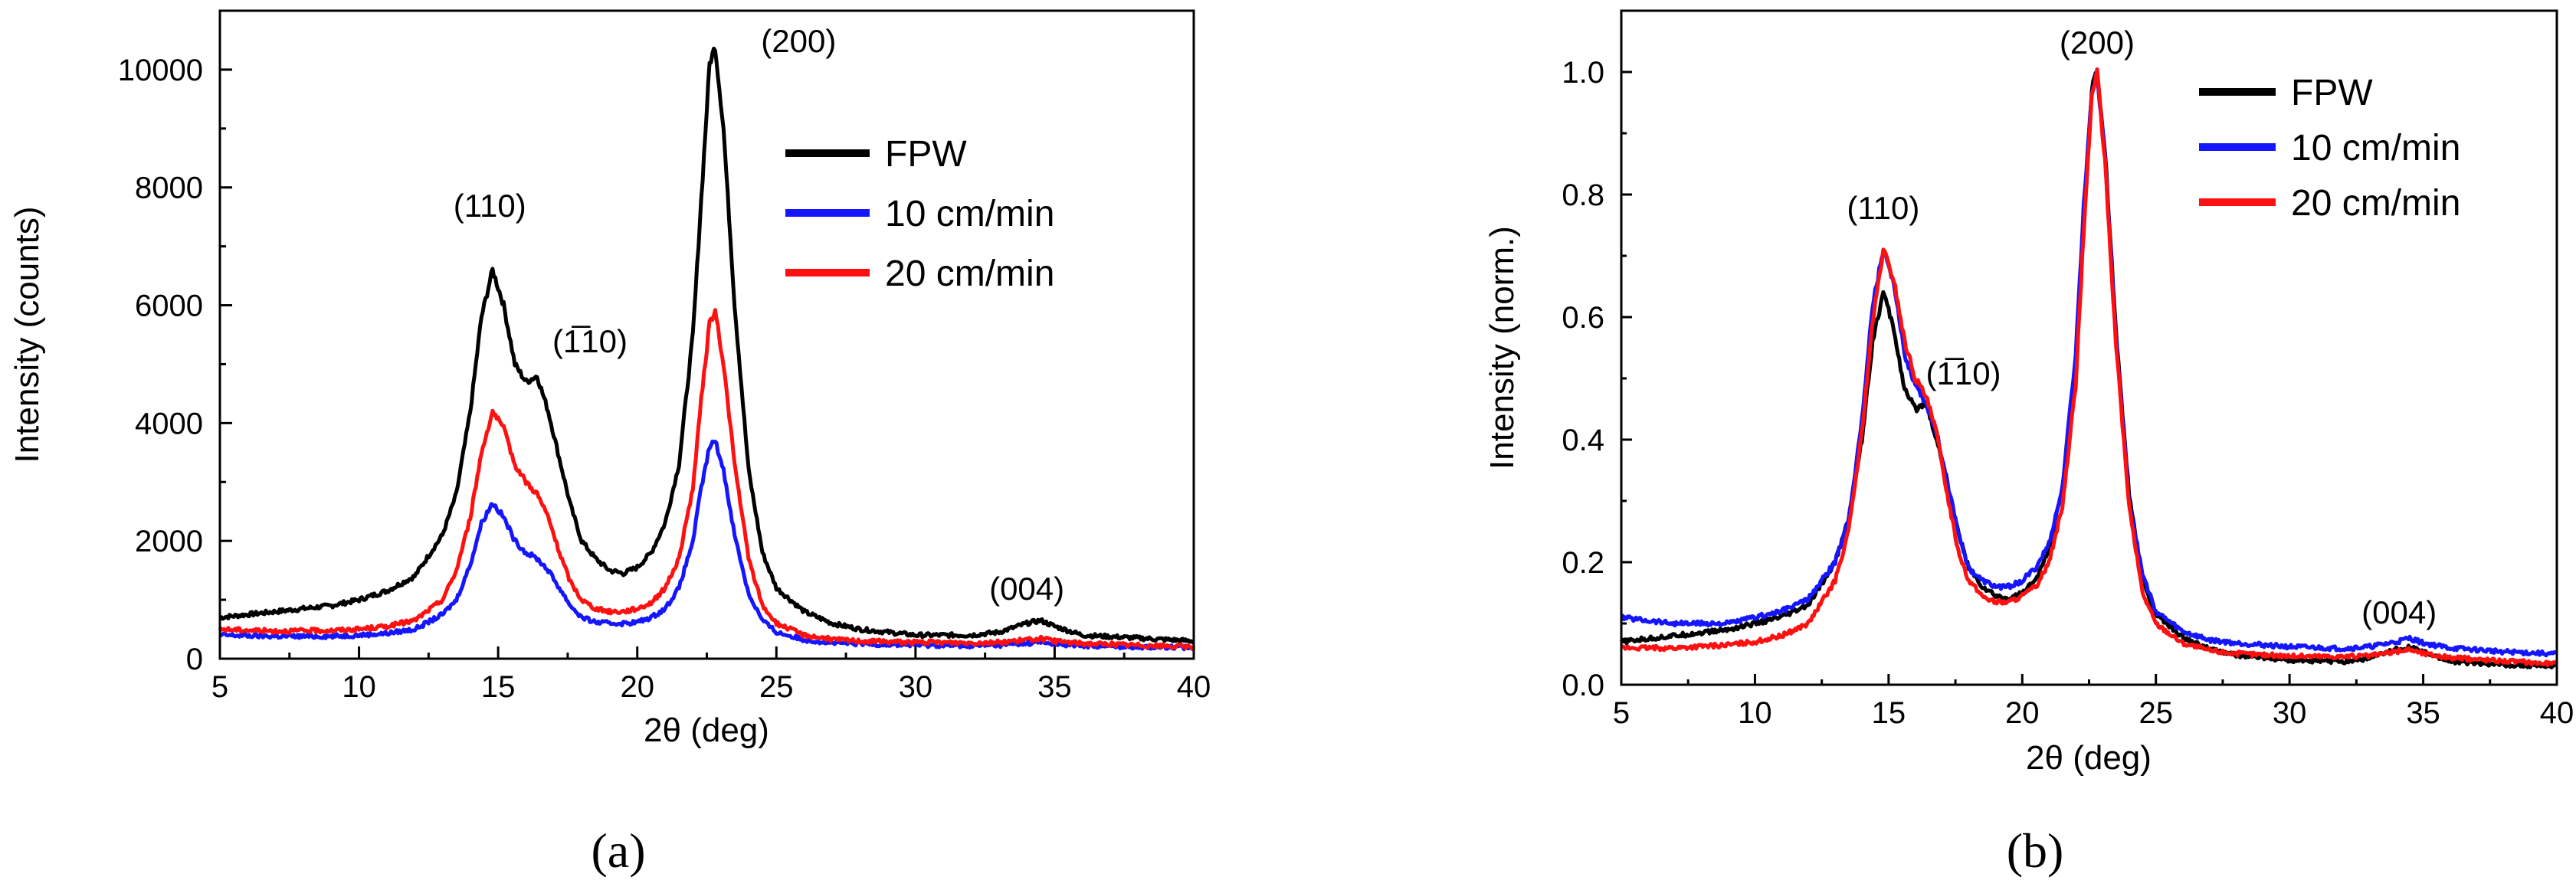 This screenshot has height=890, width=2576. I want to click on y-tick-label: 0.8, so click(1583, 195).